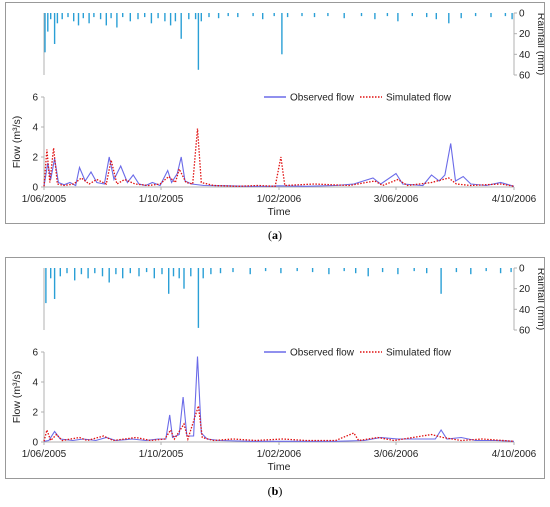 Image resolution: width=550 pixels, height=507 pixels. What do you see at coordinates (279, 423) in the screenshot?
I see `simulated-flow-line` at bounding box center [279, 423].